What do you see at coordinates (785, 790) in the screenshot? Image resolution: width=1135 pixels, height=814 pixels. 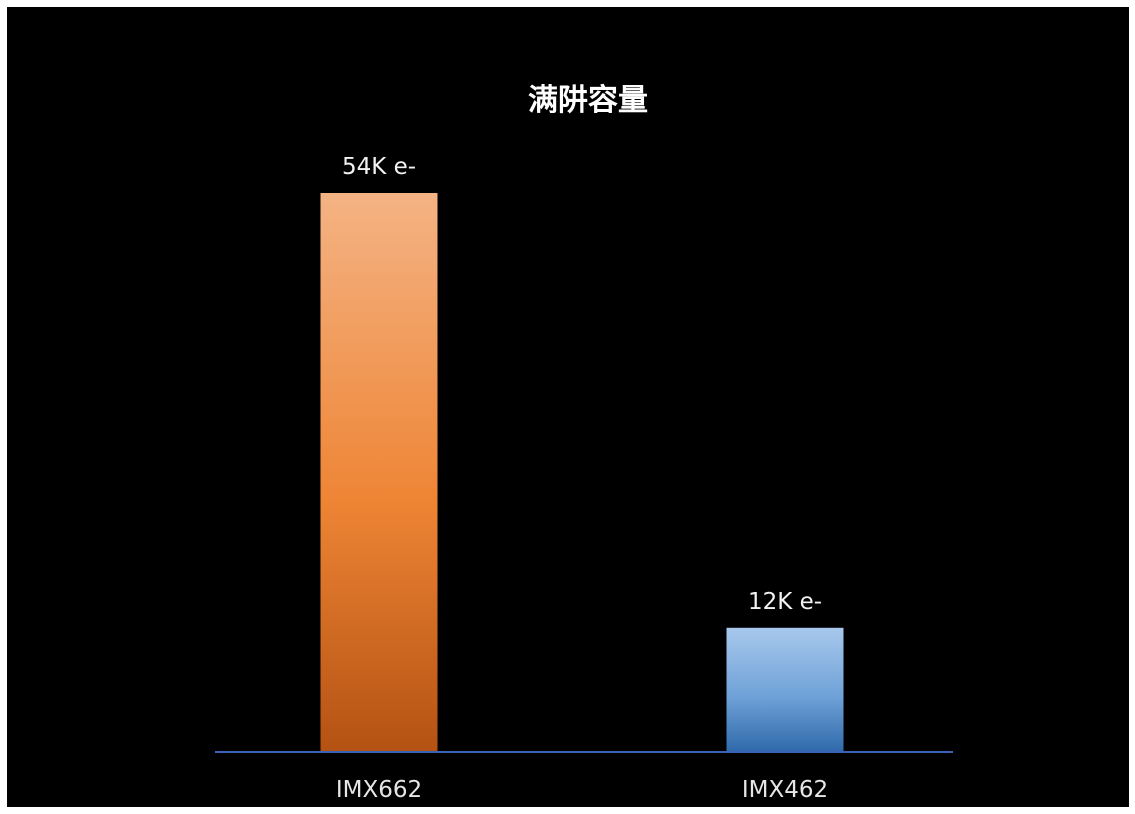 I see `x-tick-label-imx462: IMX462` at bounding box center [785, 790].